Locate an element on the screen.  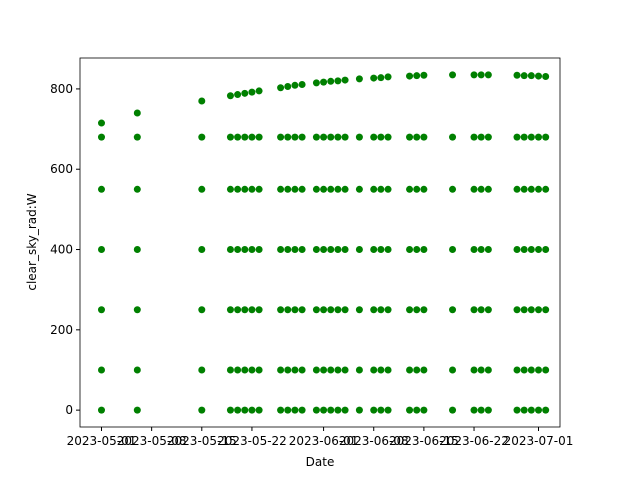
x-tick-label: 2023-05-01 is located at coordinates (102, 441).